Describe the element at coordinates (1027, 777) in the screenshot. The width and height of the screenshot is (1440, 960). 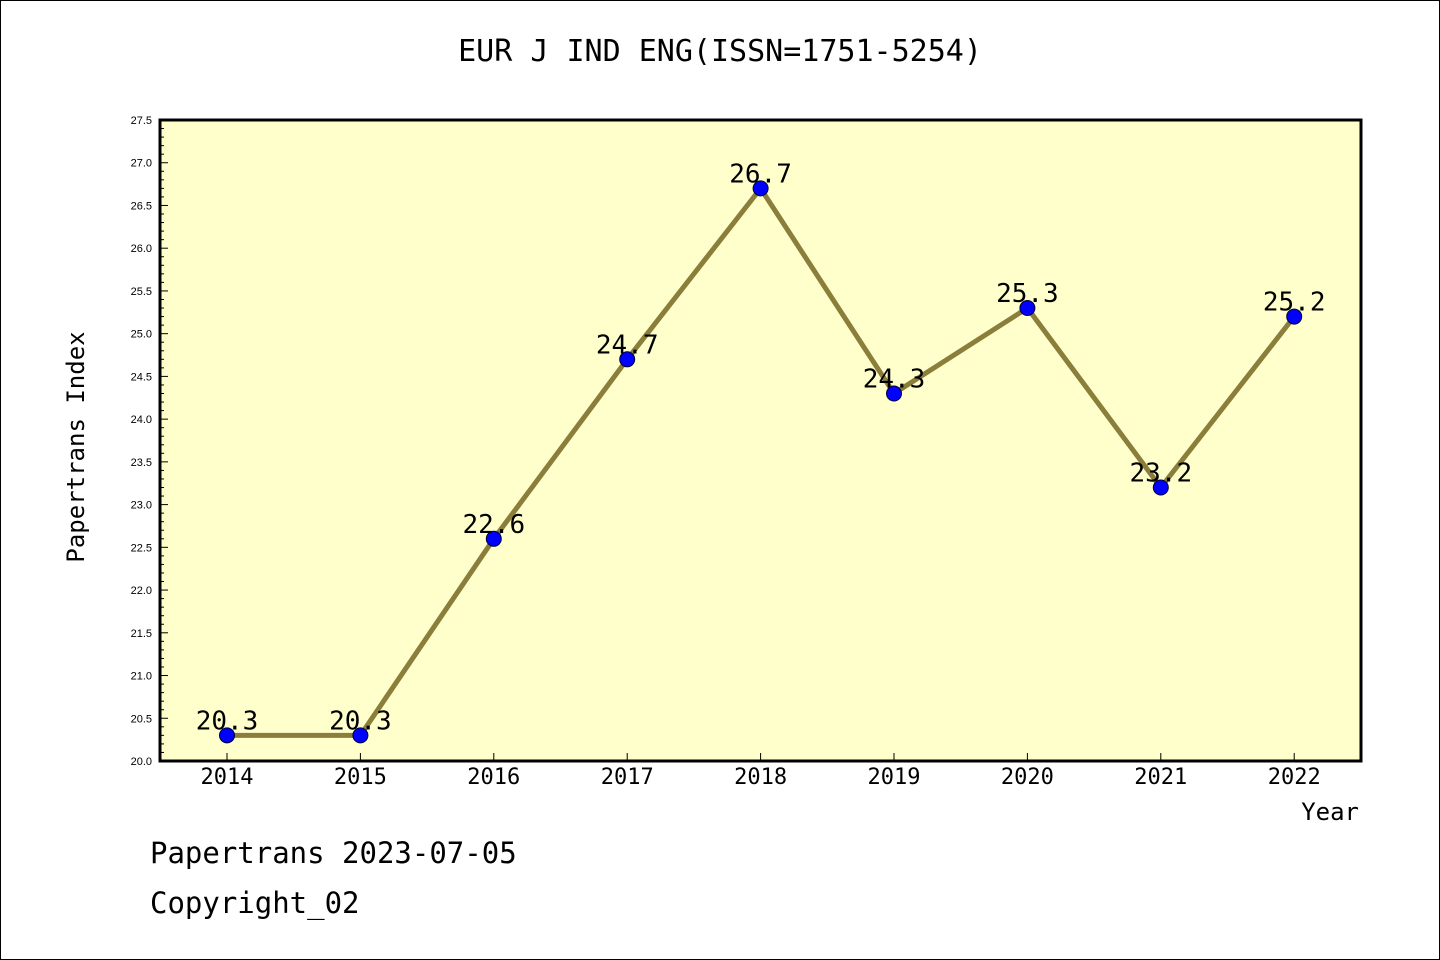
I see `x-tick-label: 2020` at that location.